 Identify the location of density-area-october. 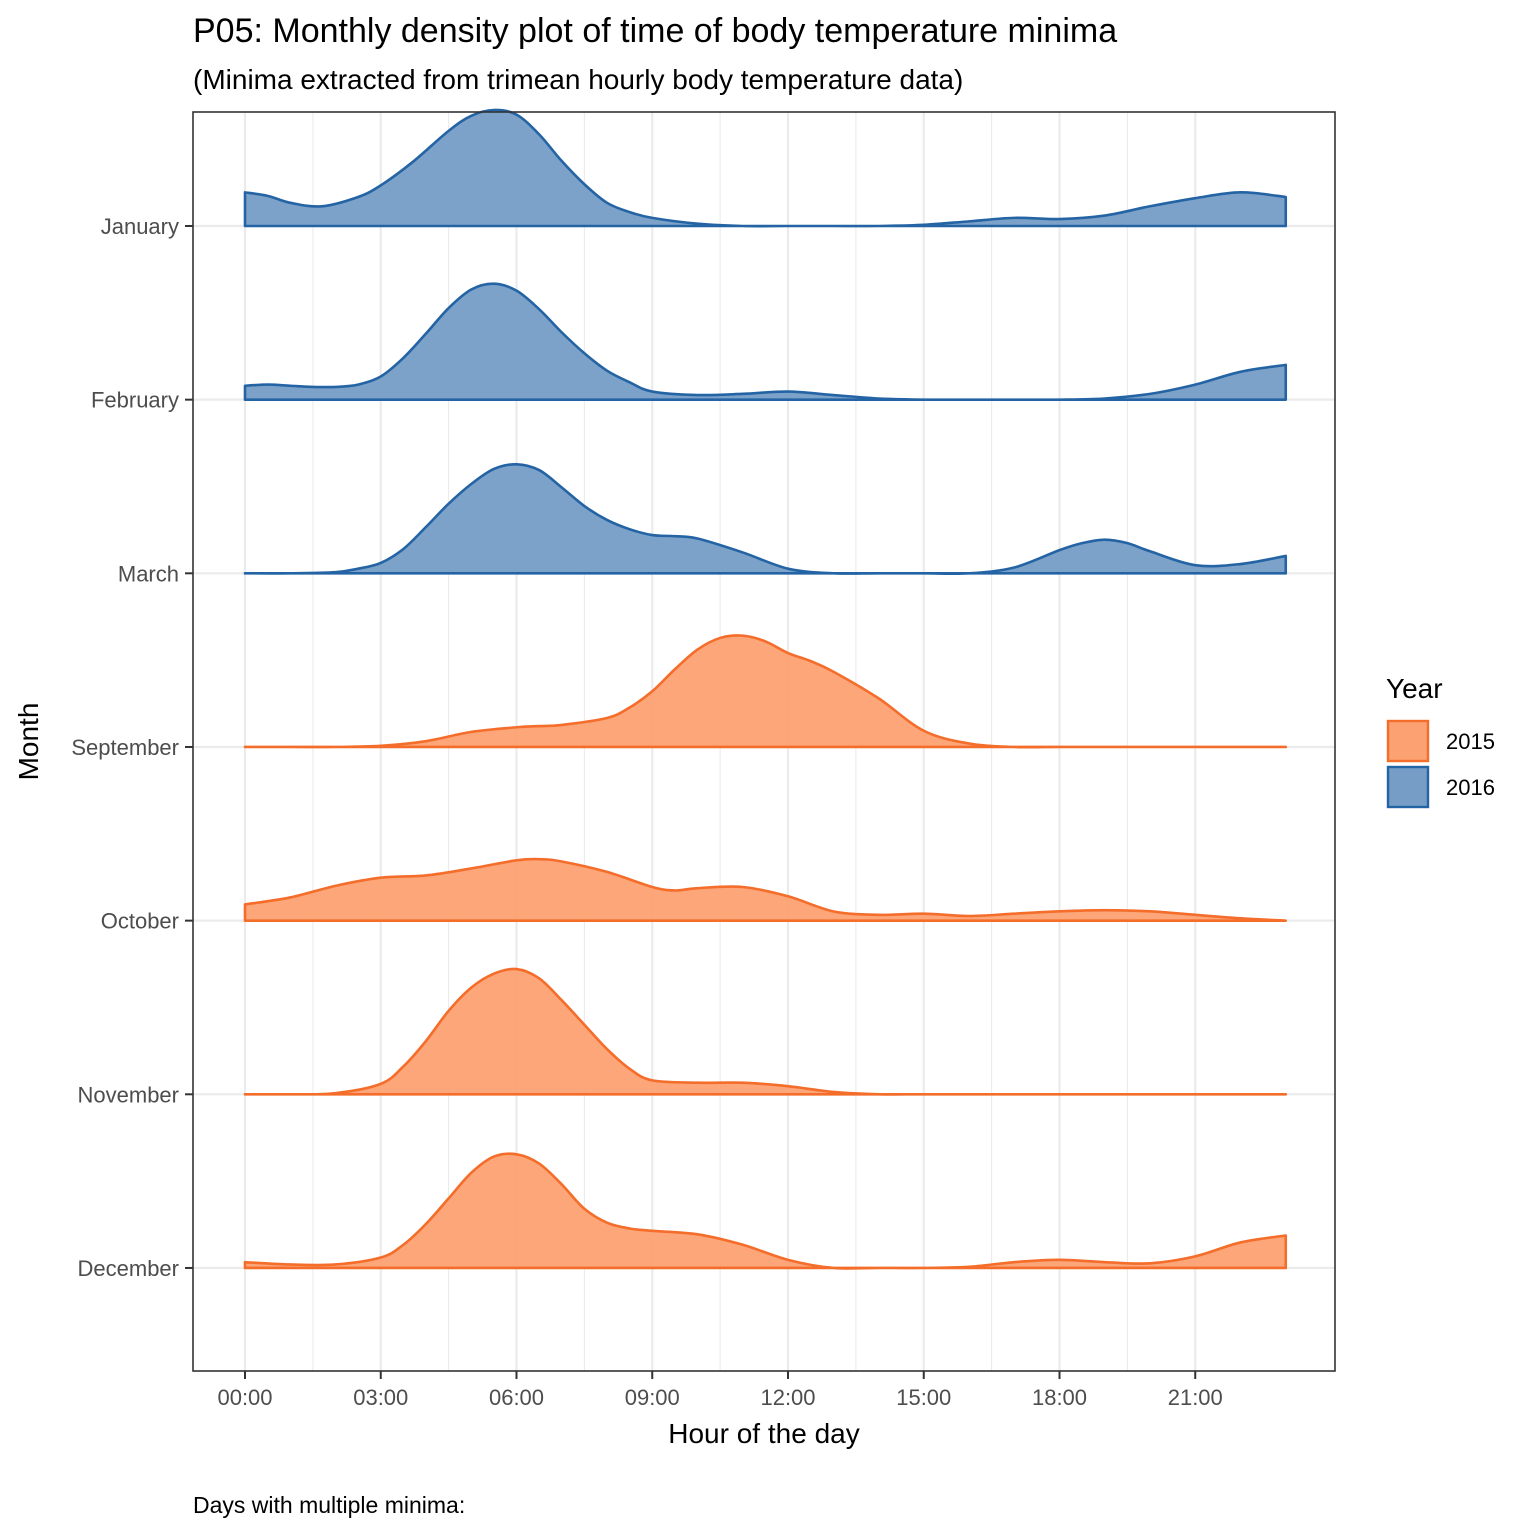
(765, 889).